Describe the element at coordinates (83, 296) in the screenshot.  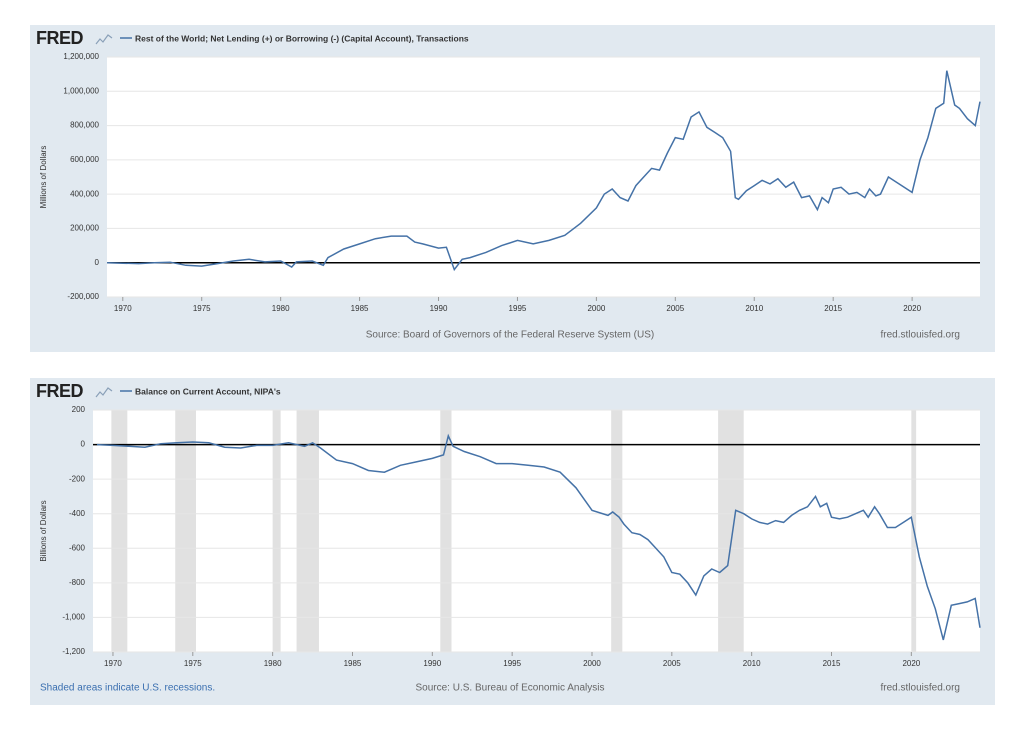
I see `y-tick-label: -200,000` at that location.